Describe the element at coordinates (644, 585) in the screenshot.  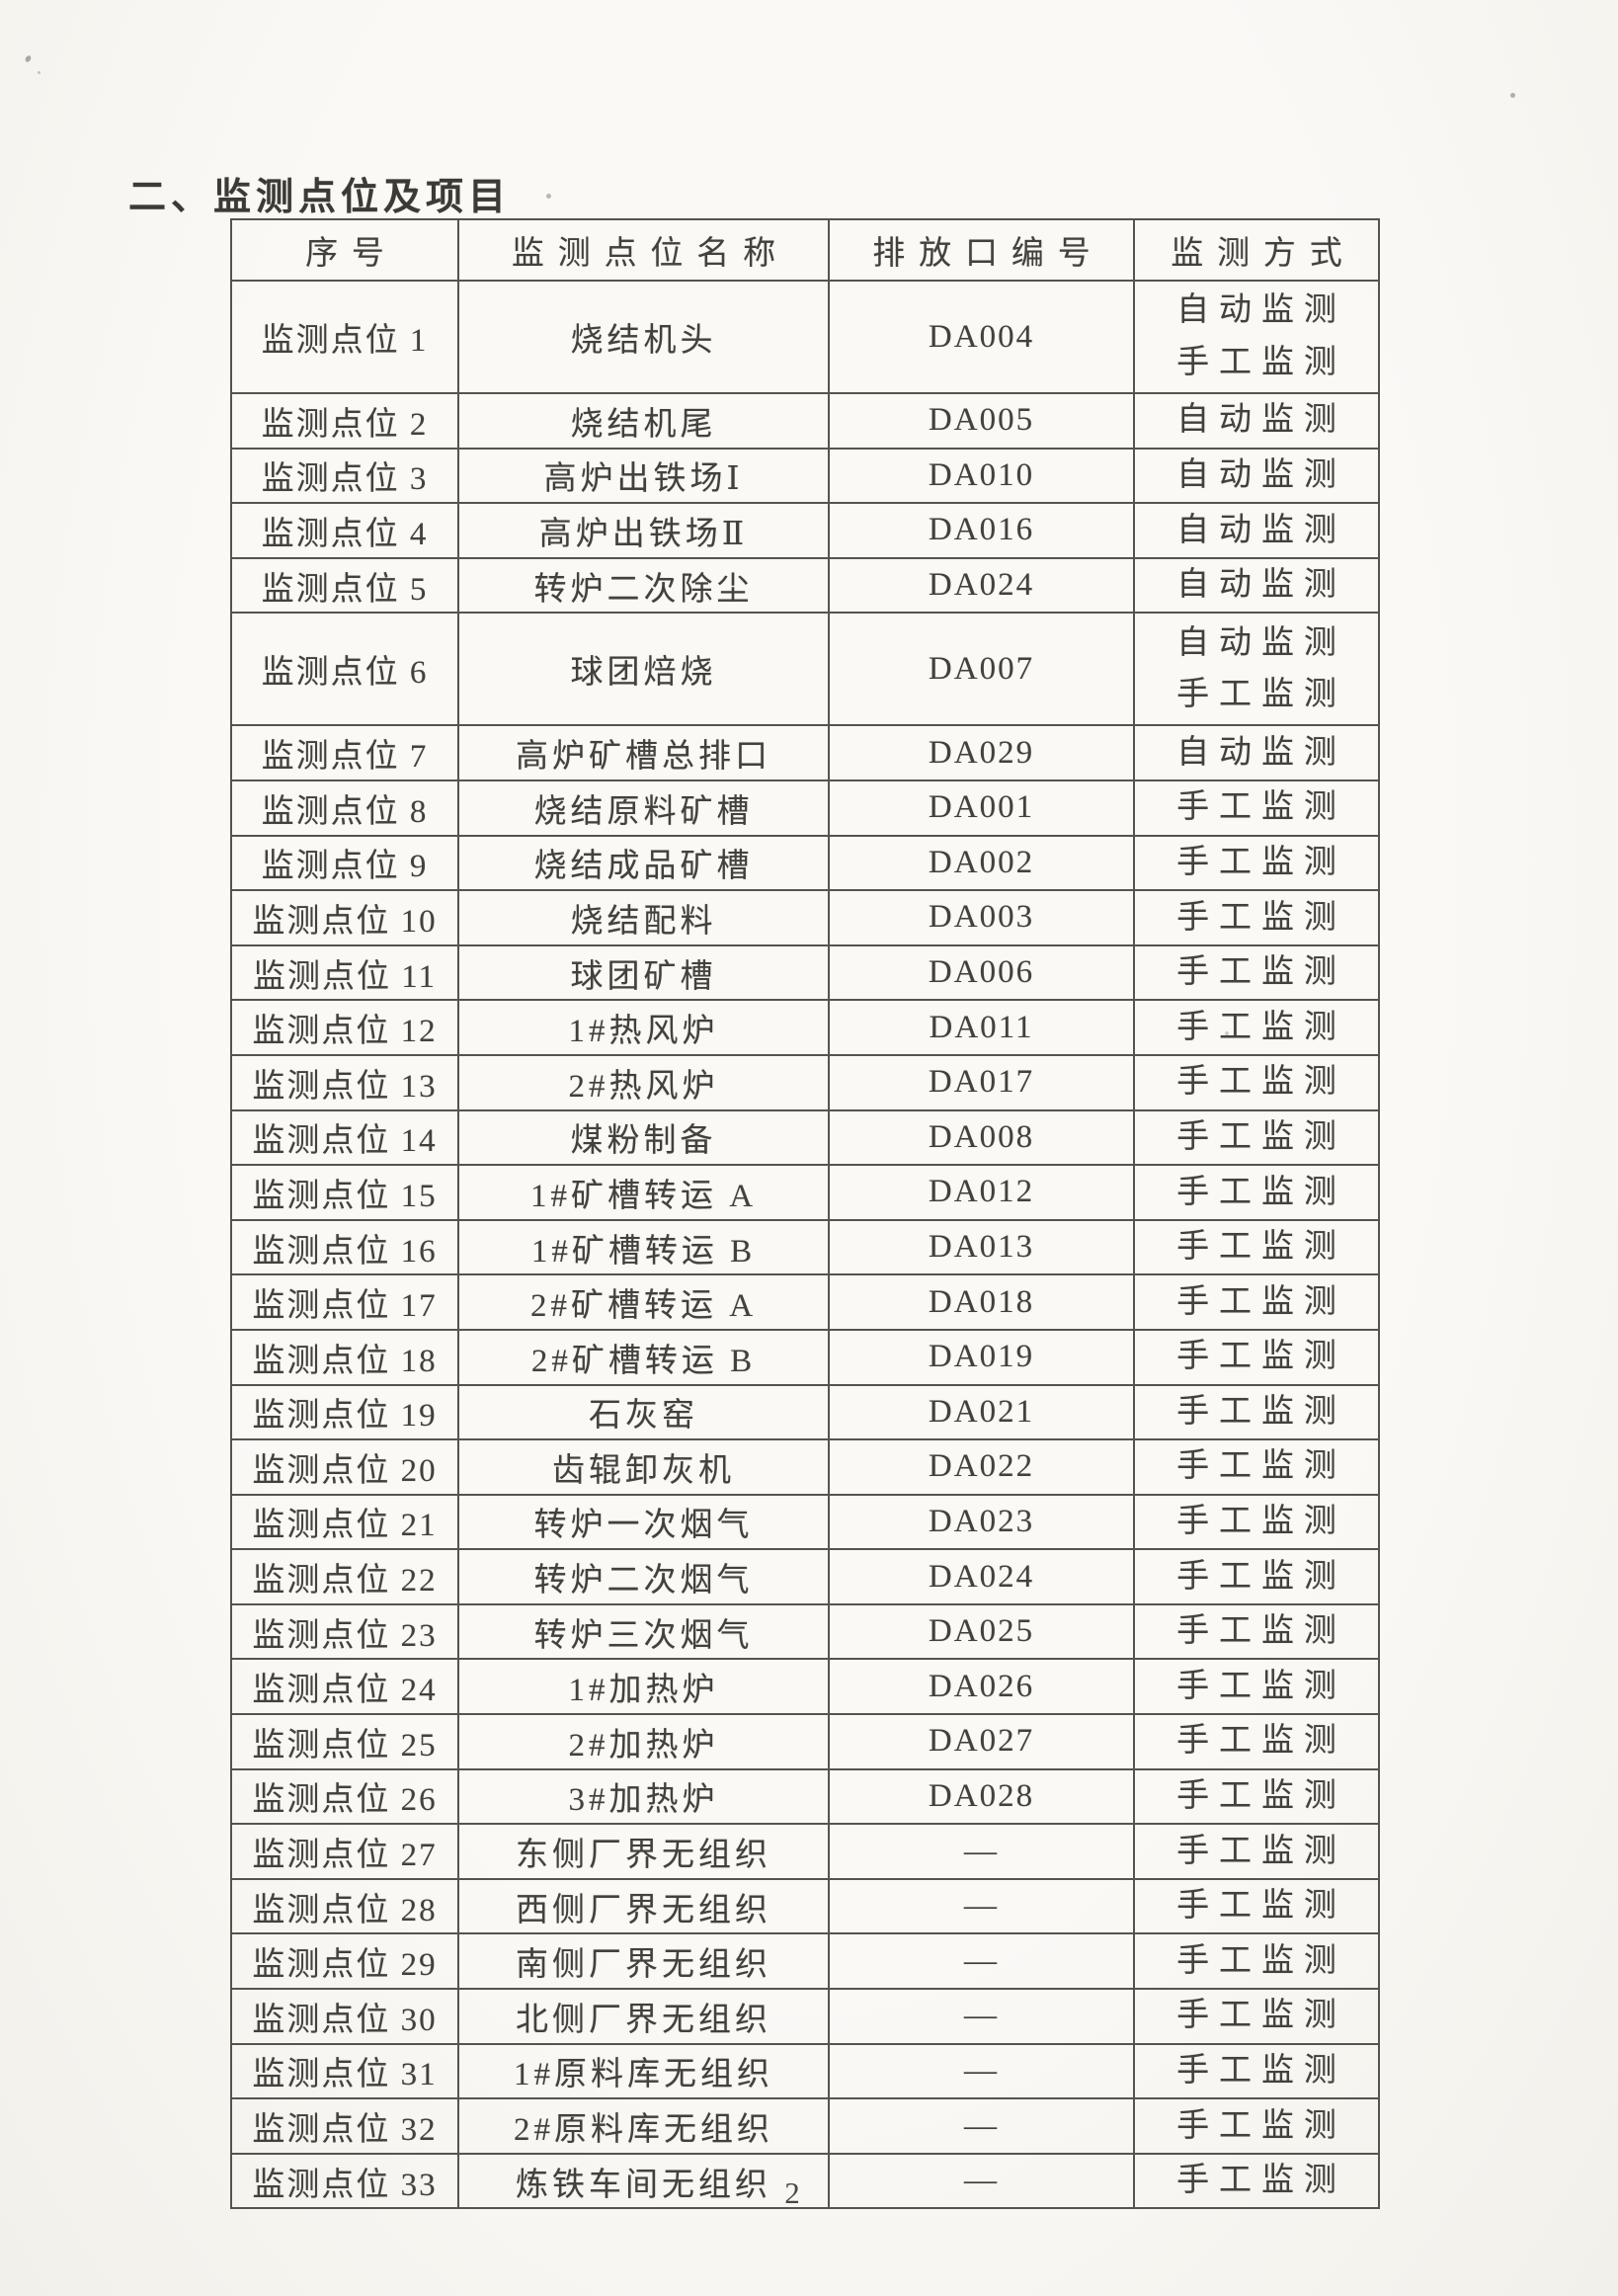
I see `name-cell: 转炉二次除尘` at that location.